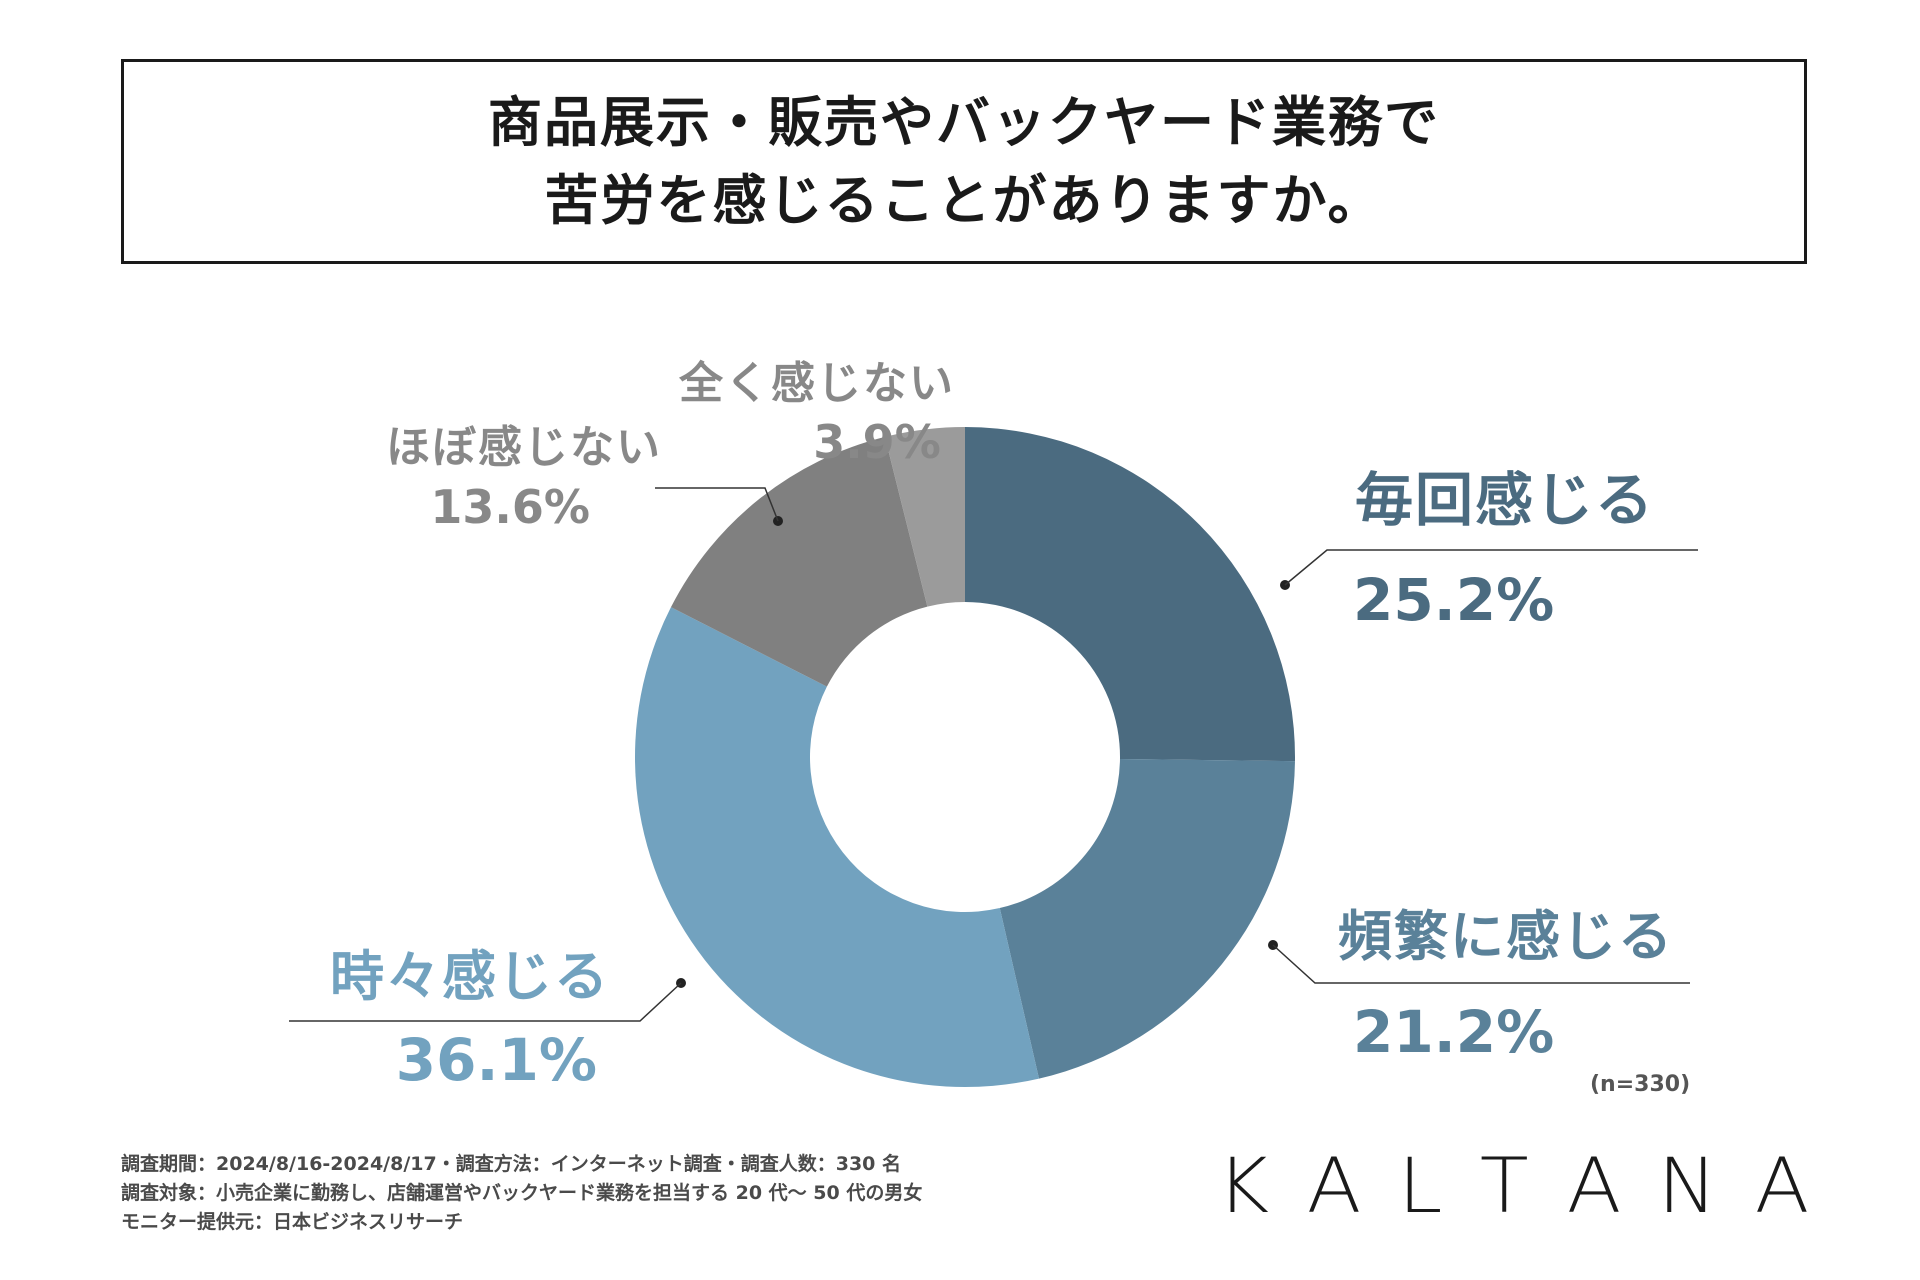 This screenshot has width=1920, height=1280. I want to click on slice-value-1: 21.2%, so click(1453, 1032).